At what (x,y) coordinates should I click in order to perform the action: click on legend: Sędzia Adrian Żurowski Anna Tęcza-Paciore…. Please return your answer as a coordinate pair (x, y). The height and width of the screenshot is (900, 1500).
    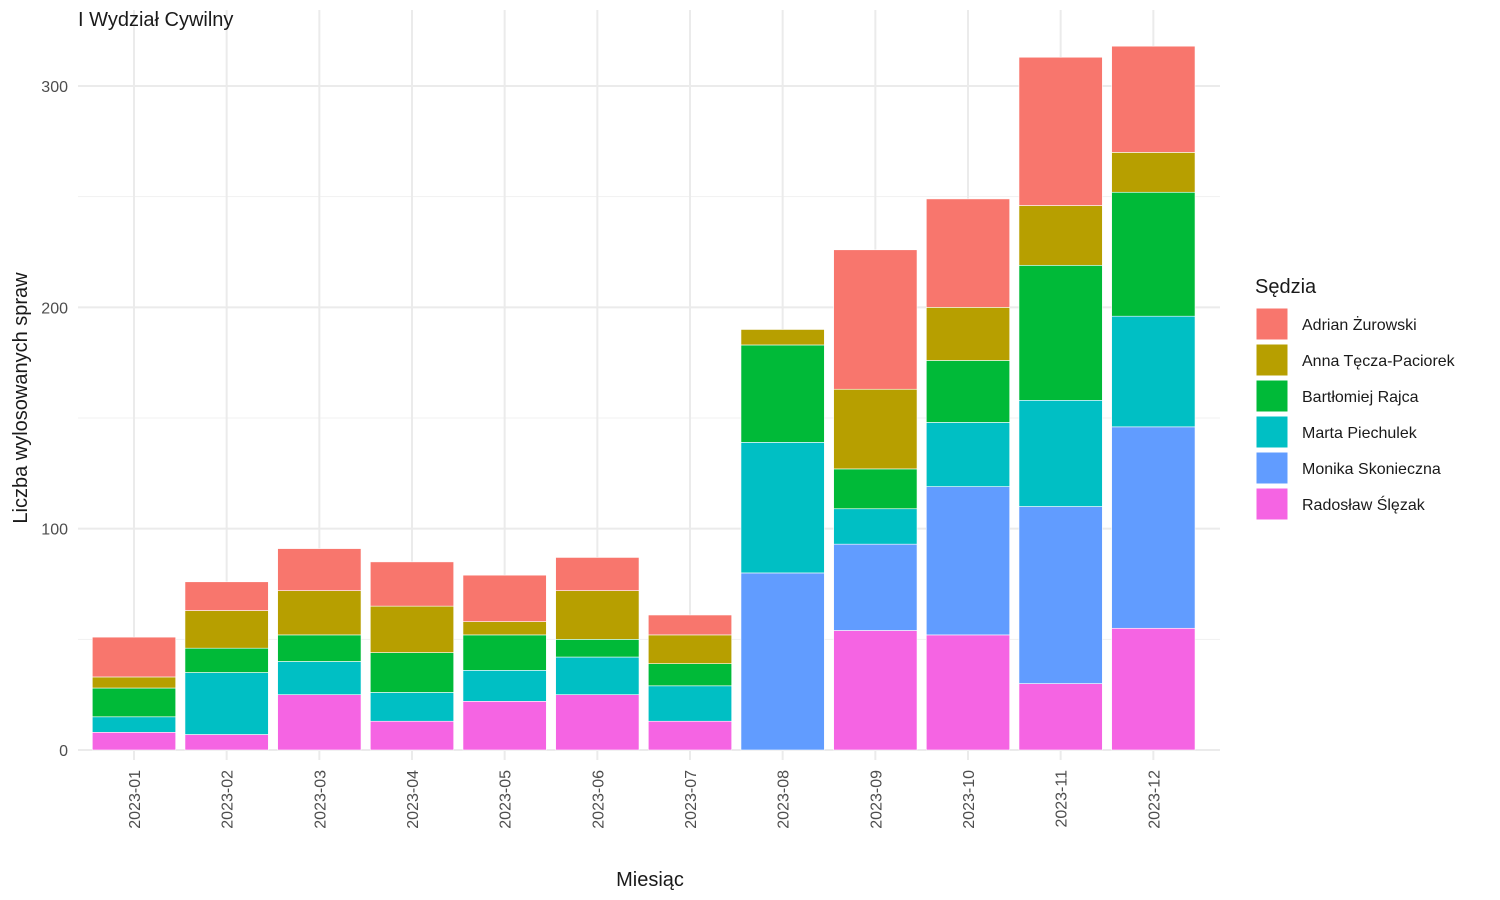
    Looking at the image, I should click on (1355, 398).